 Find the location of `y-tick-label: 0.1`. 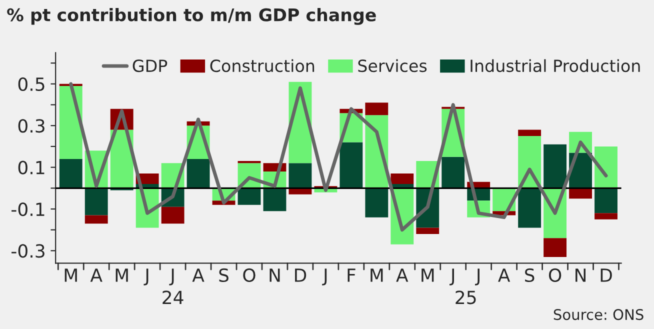

y-tick-label: 0.1 is located at coordinates (31, 167).